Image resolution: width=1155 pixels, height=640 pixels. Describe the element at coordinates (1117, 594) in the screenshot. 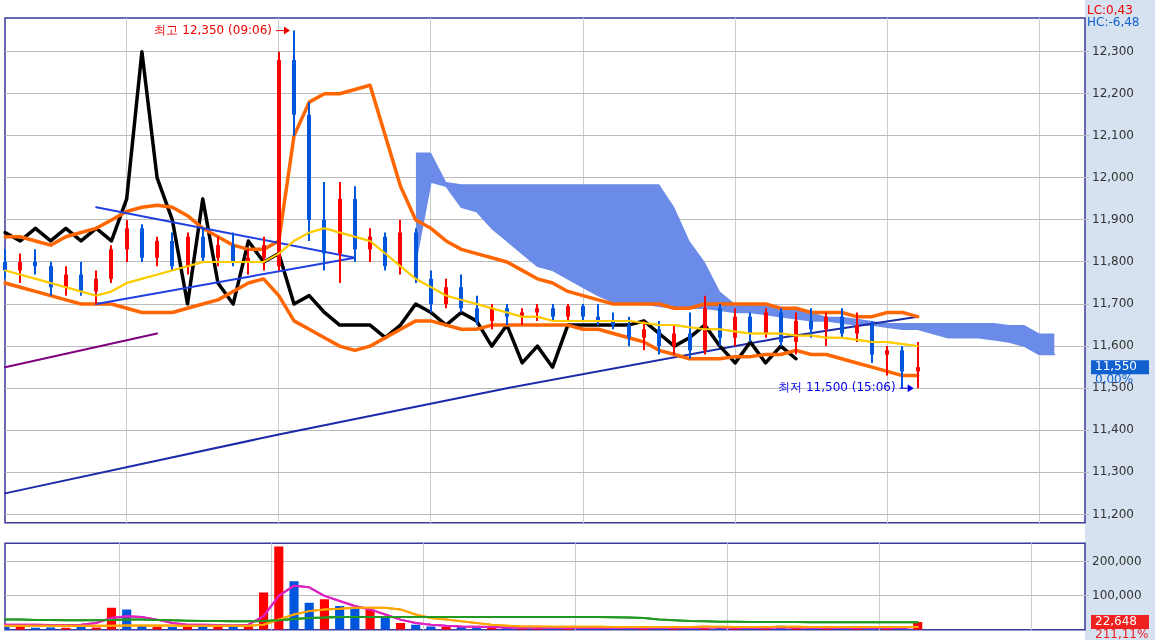

I see `y-tick-label: 100,000` at that location.